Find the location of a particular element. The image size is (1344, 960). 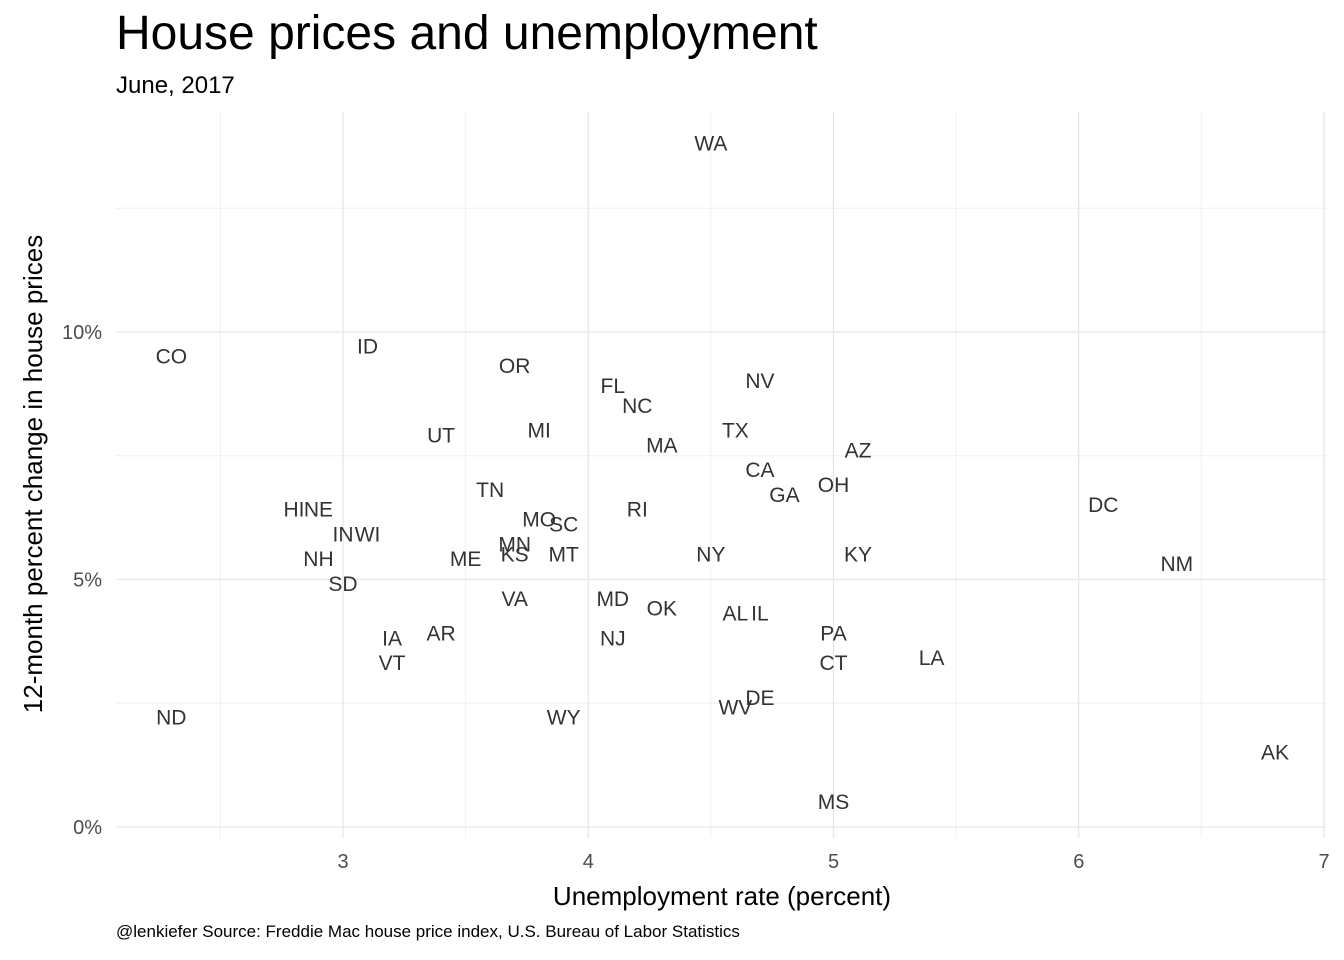

point-label-wa: WA is located at coordinates (710, 143).